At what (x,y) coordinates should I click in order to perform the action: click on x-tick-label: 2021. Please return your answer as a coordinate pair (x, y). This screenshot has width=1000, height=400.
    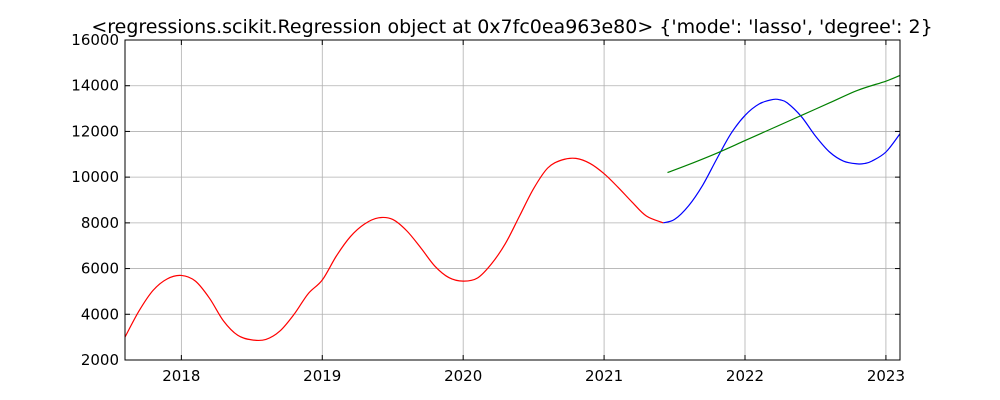
    Looking at the image, I should click on (604, 376).